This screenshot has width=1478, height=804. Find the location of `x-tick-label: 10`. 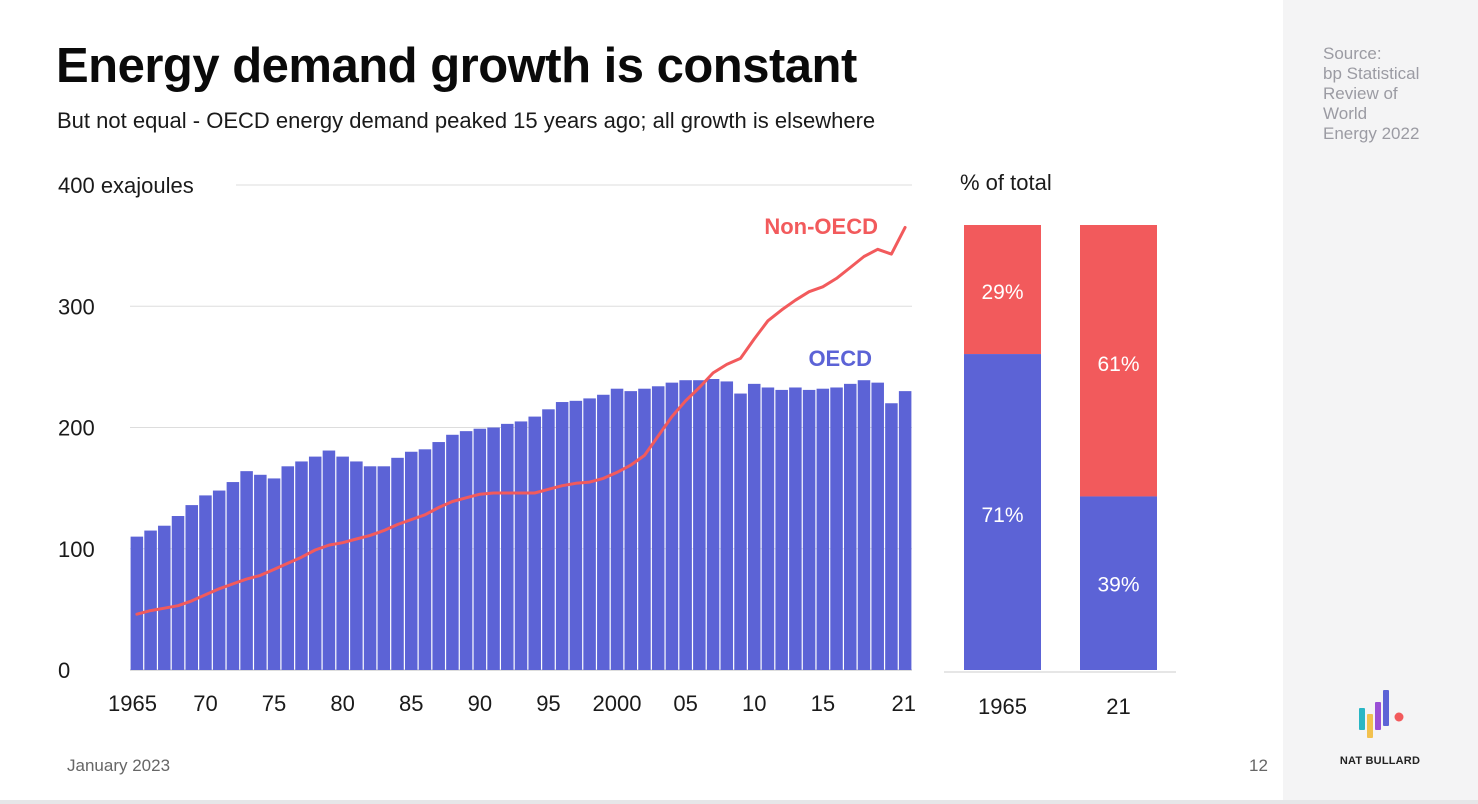

x-tick-label: 10 is located at coordinates (754, 703).